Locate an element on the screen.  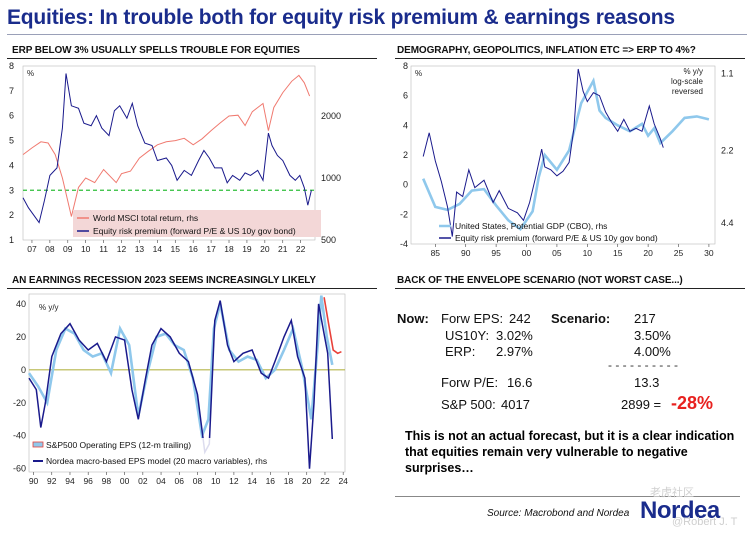
y-tick-label-right: 2000 is located at coordinates (331, 116).